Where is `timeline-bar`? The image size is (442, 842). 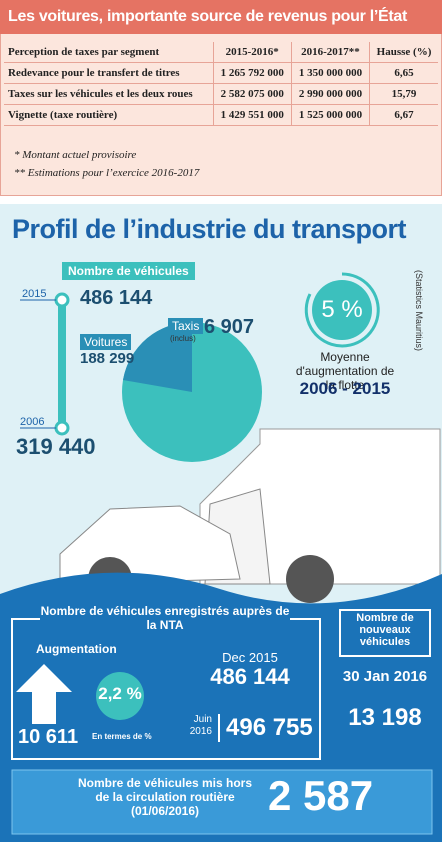
timeline-bar is located at coordinates (62, 364).